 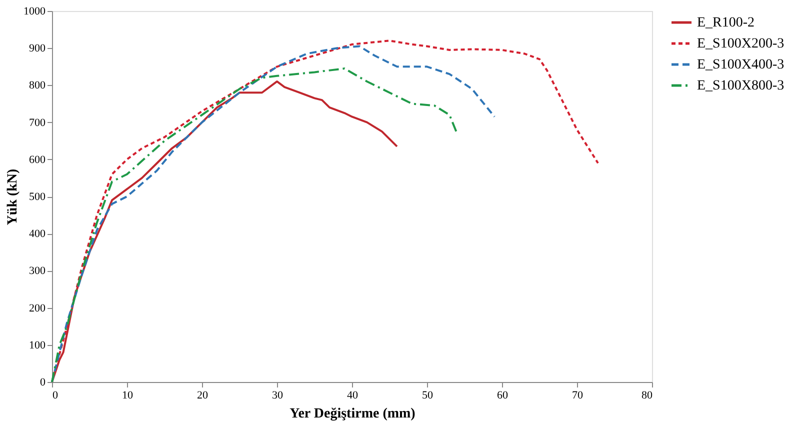 I want to click on y-tick-label: 600, so click(x=37, y=160).